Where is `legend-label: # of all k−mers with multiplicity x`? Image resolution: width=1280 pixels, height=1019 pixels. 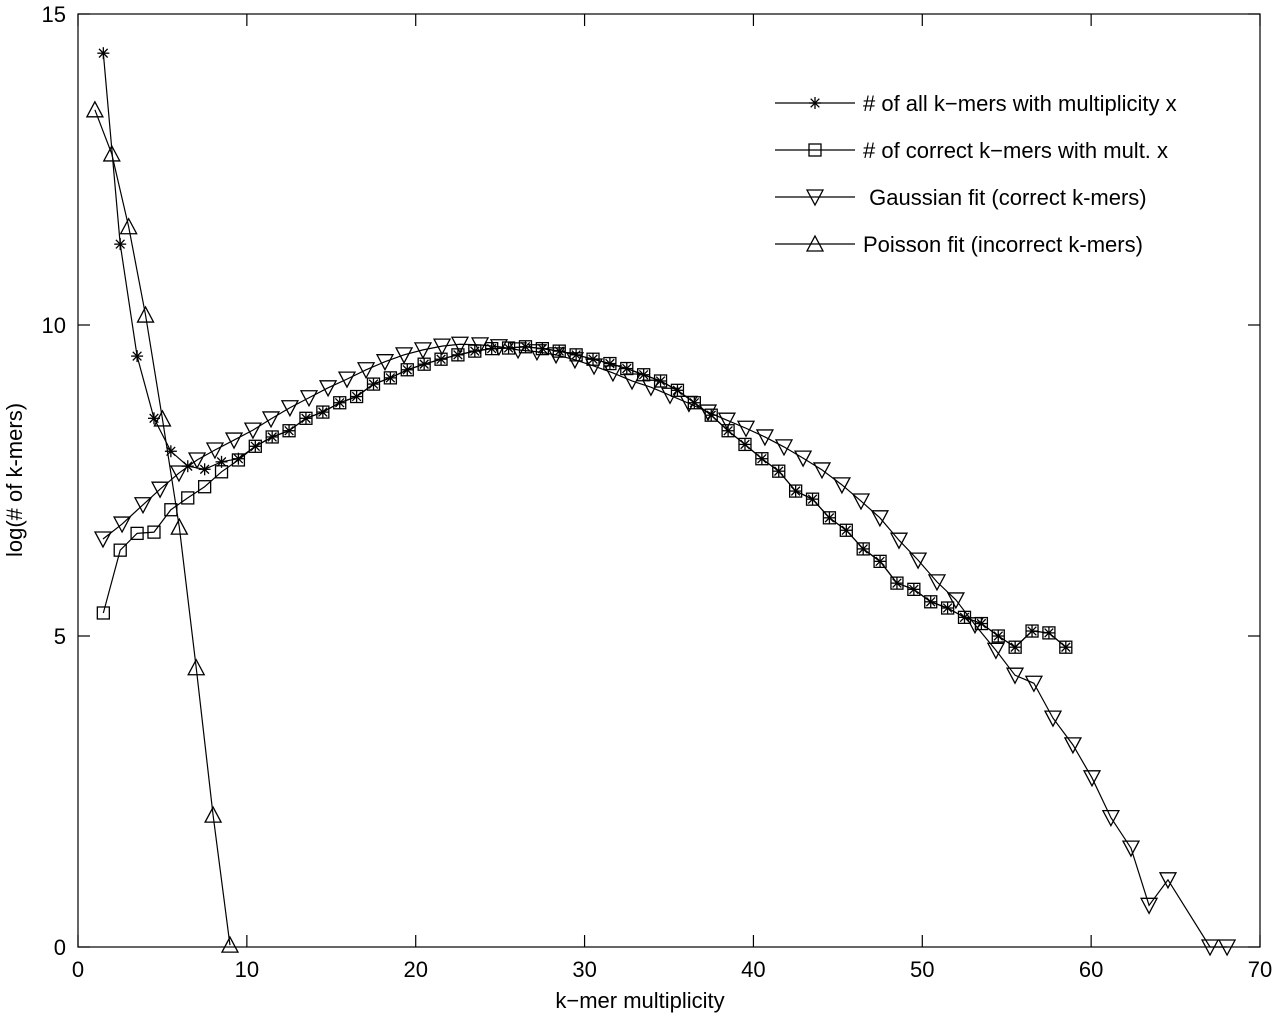
legend-label: # of all k−mers with multiplicity x is located at coordinates (1020, 103).